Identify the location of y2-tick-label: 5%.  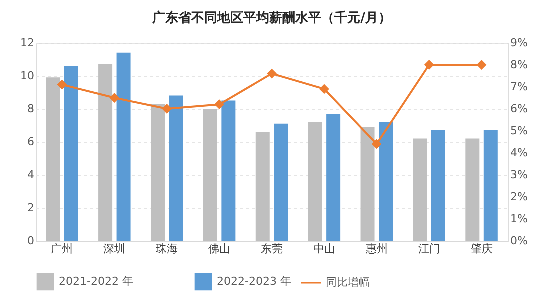
(519, 131).